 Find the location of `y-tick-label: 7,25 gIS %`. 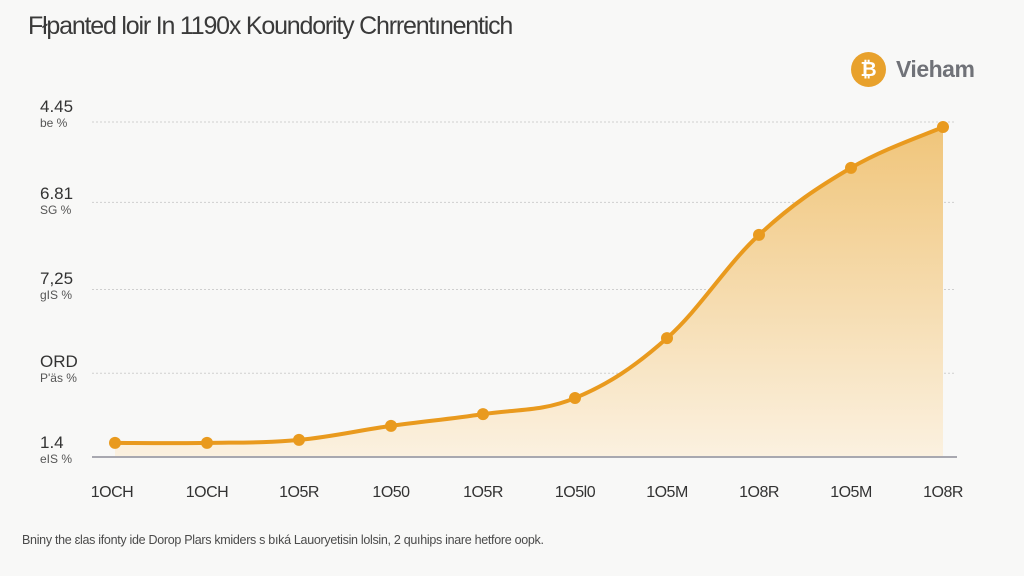

y-tick-label: 7,25 gIS % is located at coordinates (65, 285).